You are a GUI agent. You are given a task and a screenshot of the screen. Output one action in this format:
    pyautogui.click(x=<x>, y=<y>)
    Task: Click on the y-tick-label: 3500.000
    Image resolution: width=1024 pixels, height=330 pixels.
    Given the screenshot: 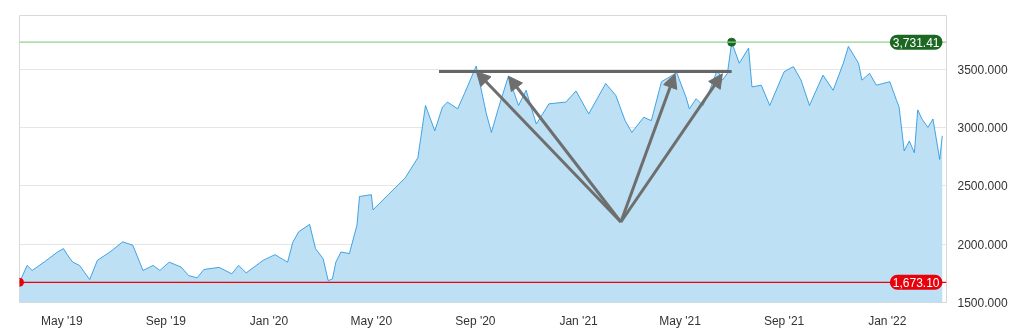 What is the action you would take?
    pyautogui.click(x=982, y=69)
    